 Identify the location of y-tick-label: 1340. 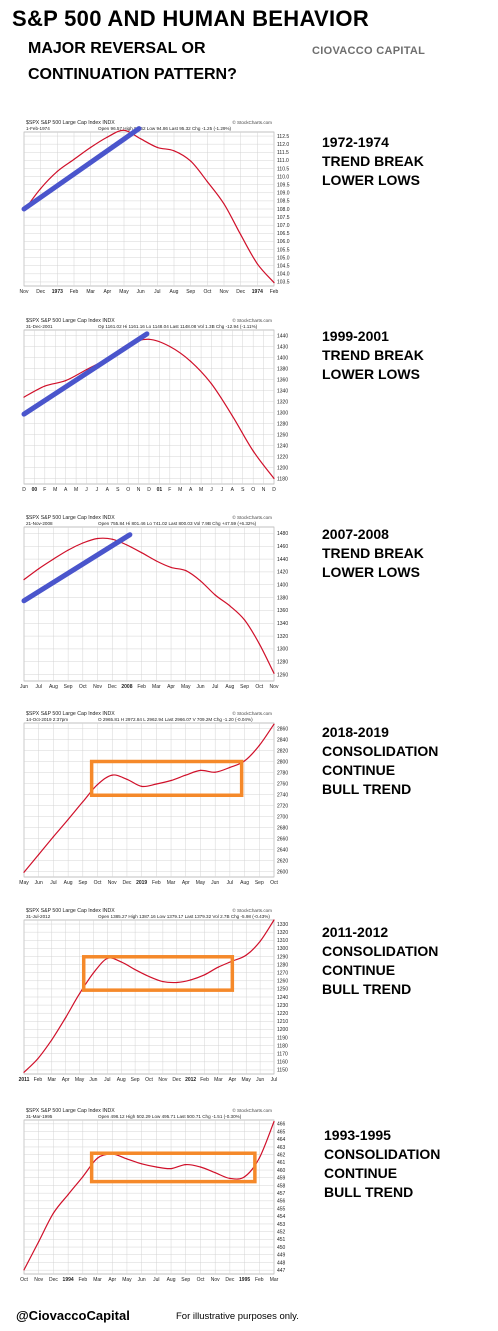
(282, 391).